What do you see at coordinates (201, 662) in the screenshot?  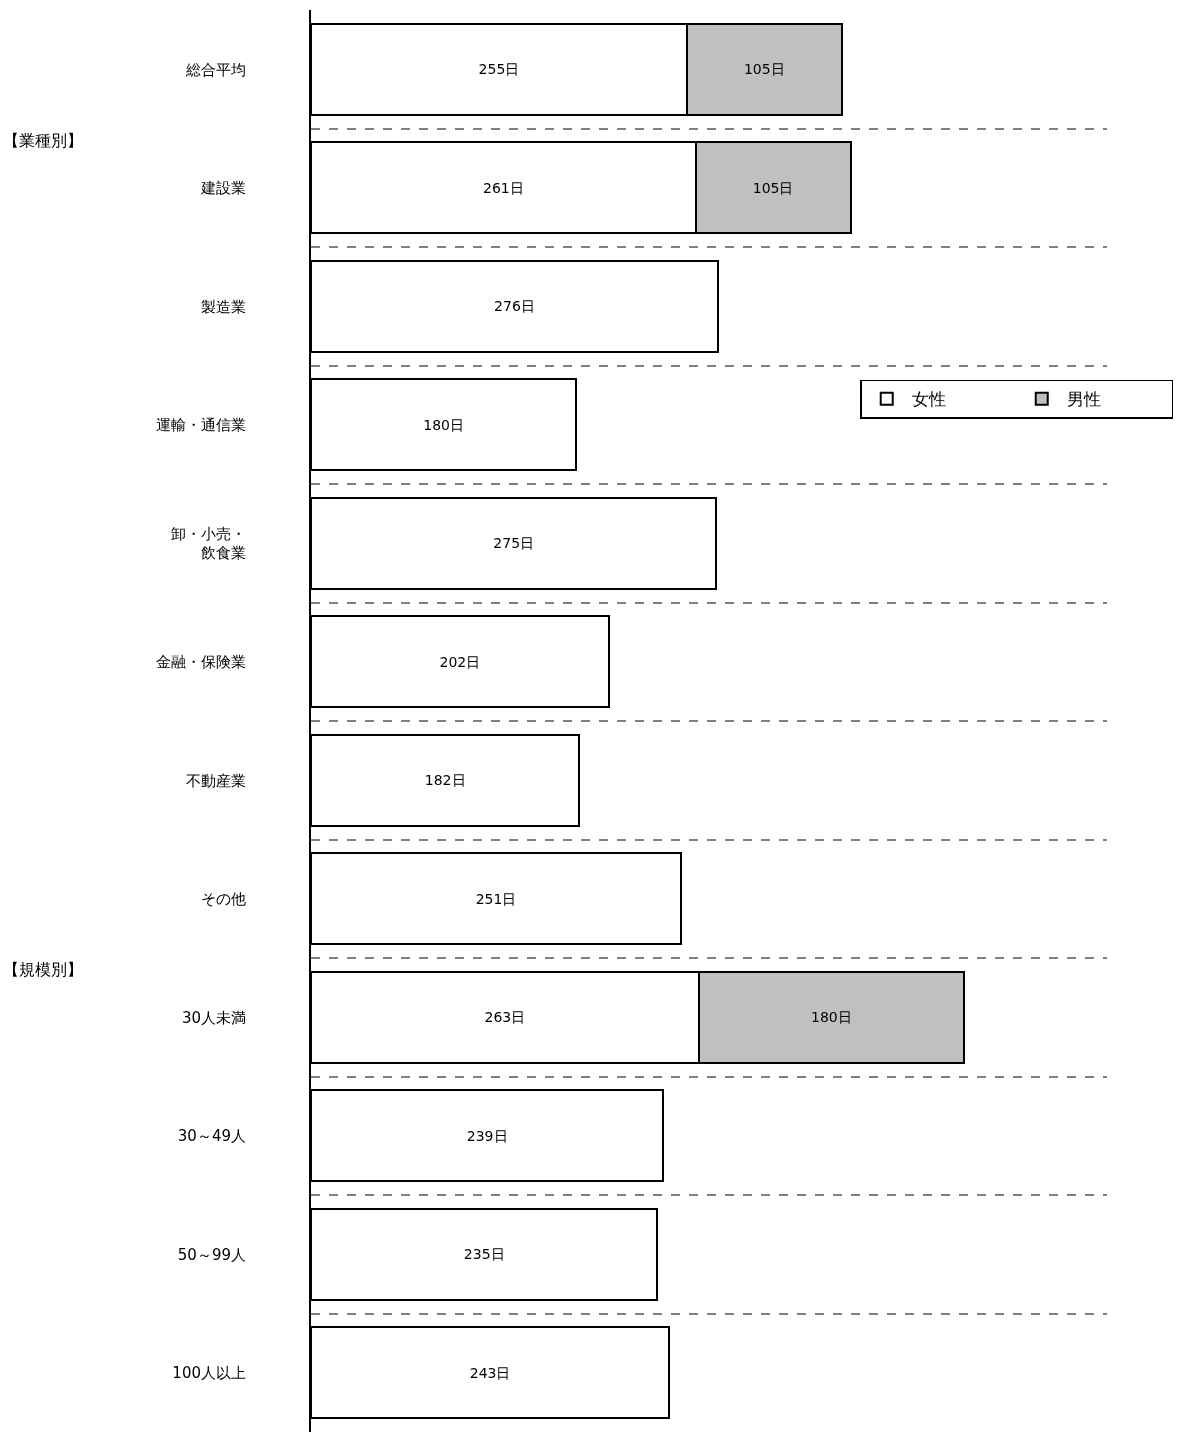 I see `y-tick-label: 金融・保険業` at bounding box center [201, 662].